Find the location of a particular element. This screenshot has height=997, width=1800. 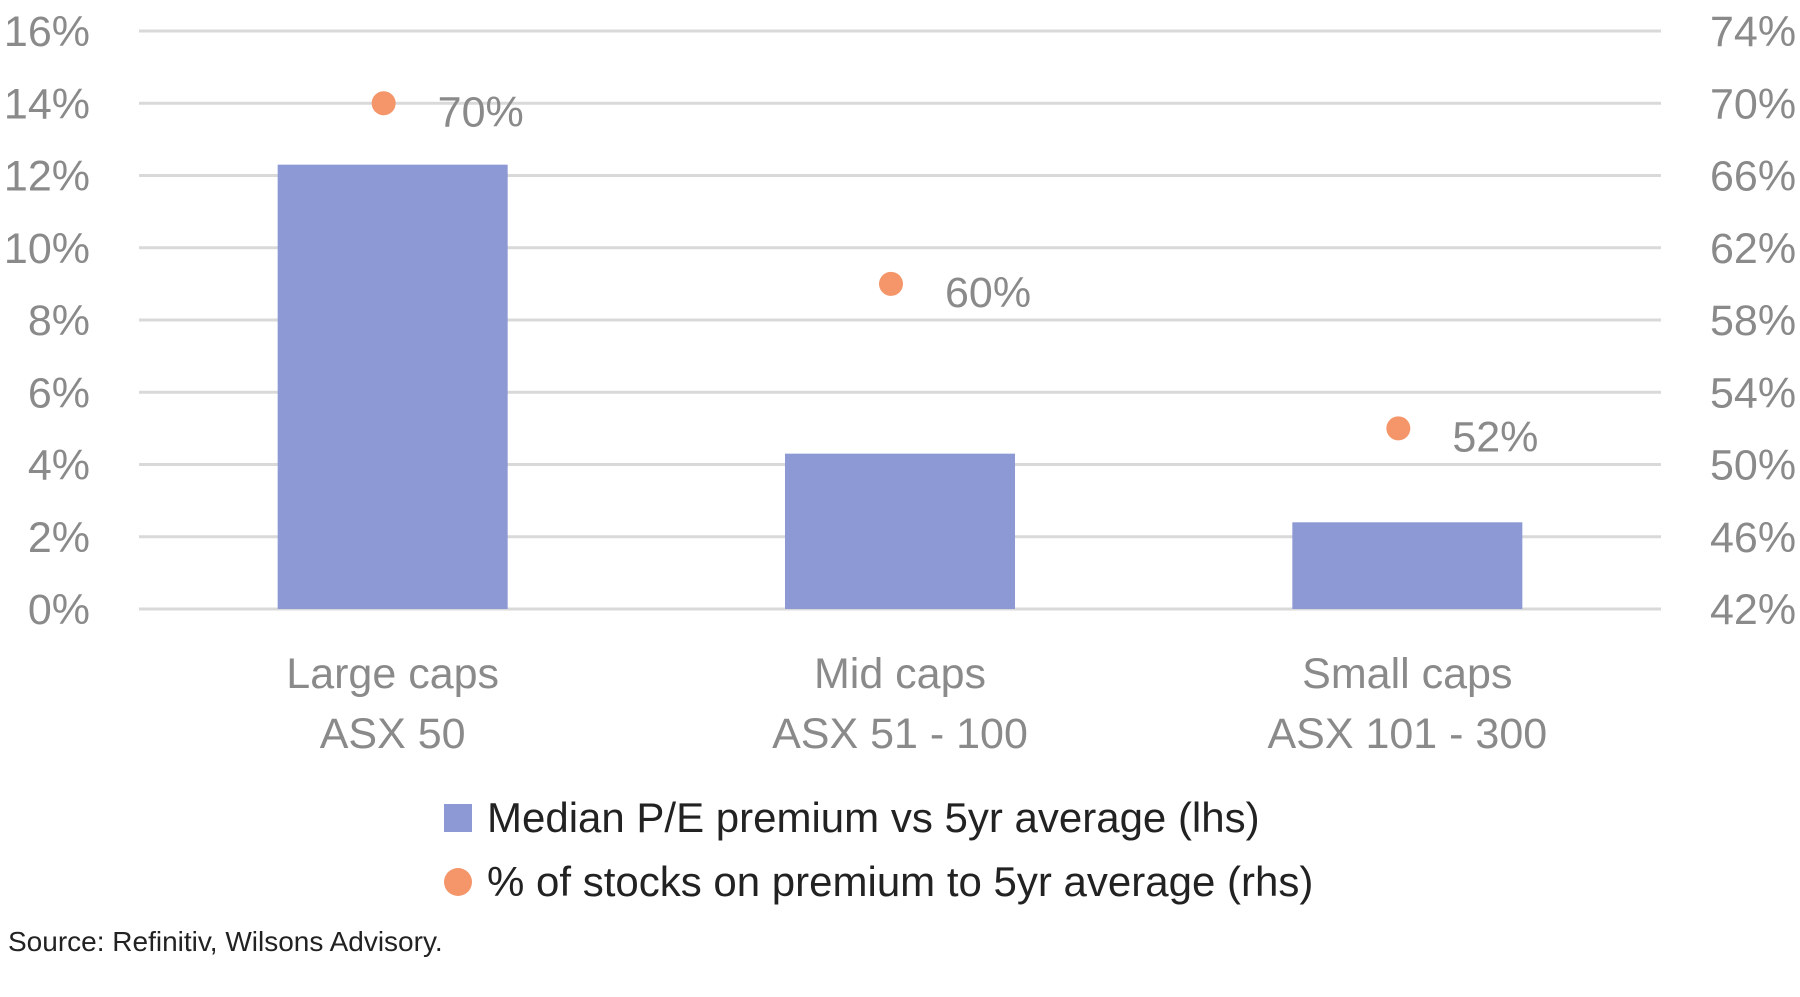

left-tick-label: 0% is located at coordinates (59, 610).